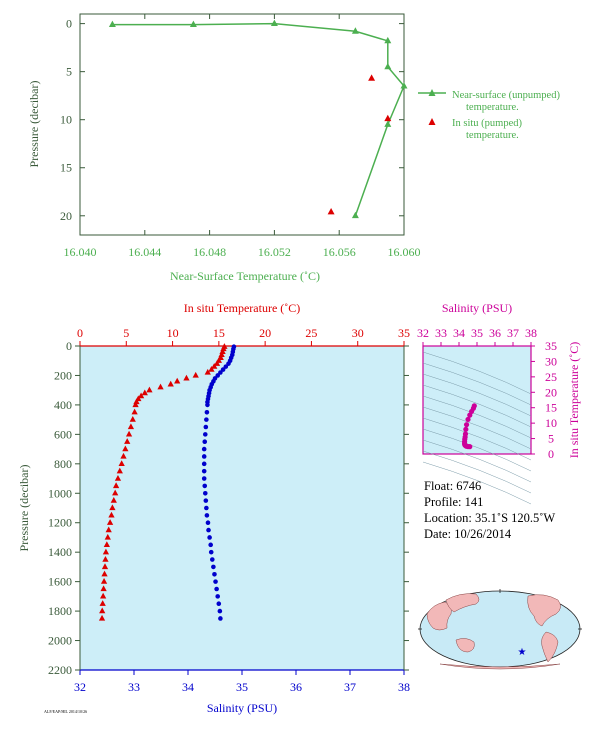  Describe the element at coordinates (404, 333) in the screenshot. I see `temp-tick-label: 35` at that location.